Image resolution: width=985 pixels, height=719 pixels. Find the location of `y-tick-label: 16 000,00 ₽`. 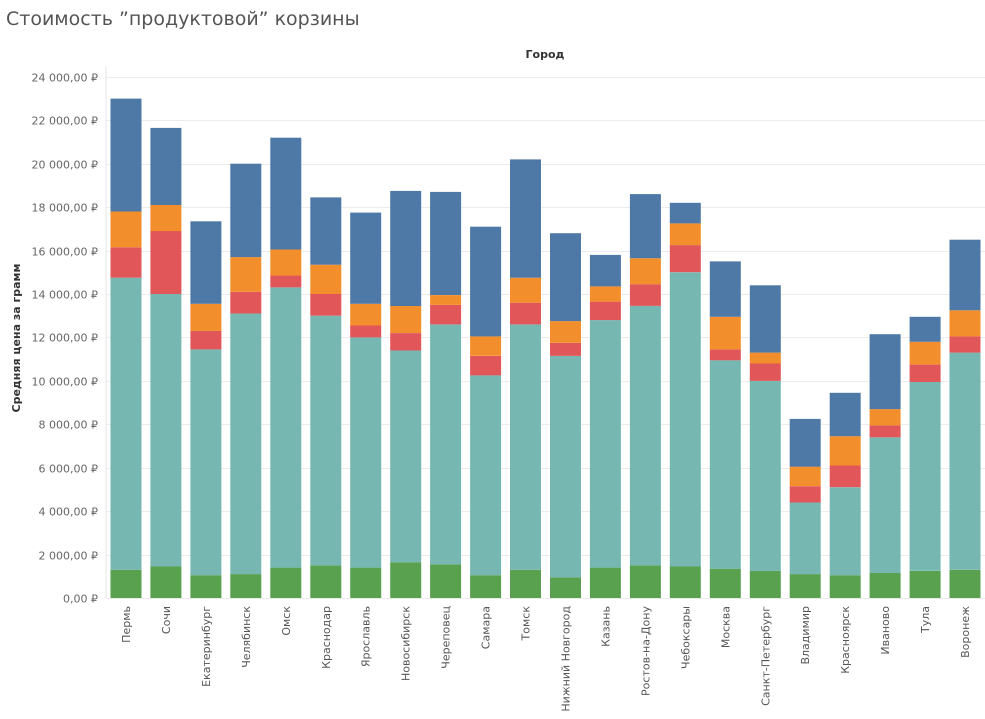

y-tick-label: 16 000,00 ₽ is located at coordinates (65, 252).